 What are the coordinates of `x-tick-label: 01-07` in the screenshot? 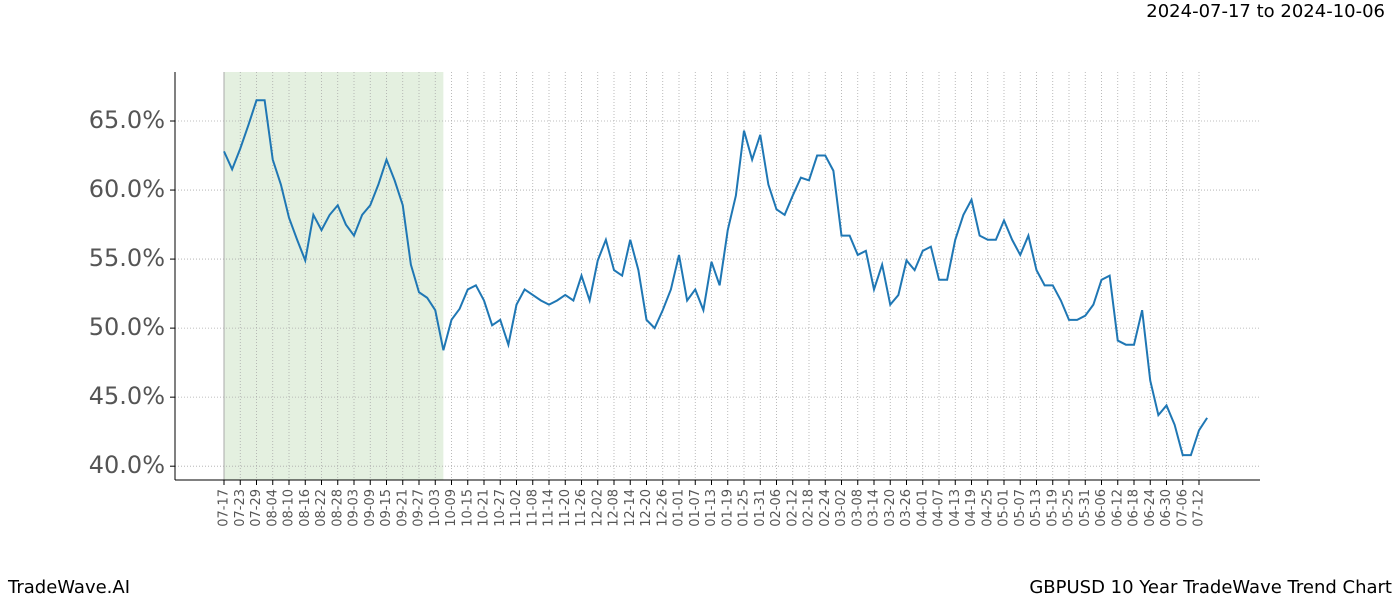 It's located at (695, 508).